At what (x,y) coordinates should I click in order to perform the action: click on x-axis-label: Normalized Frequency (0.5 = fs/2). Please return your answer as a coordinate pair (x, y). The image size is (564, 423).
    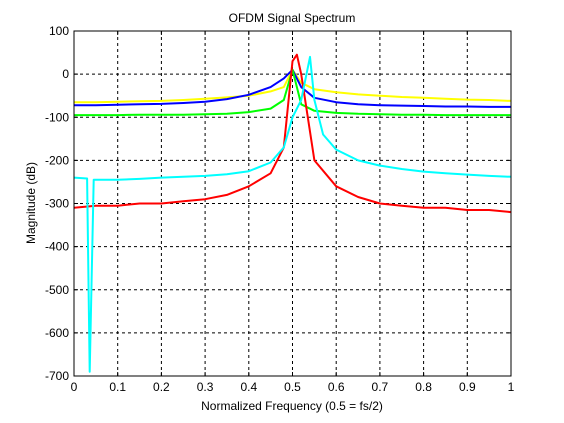
    Looking at the image, I should click on (292, 406).